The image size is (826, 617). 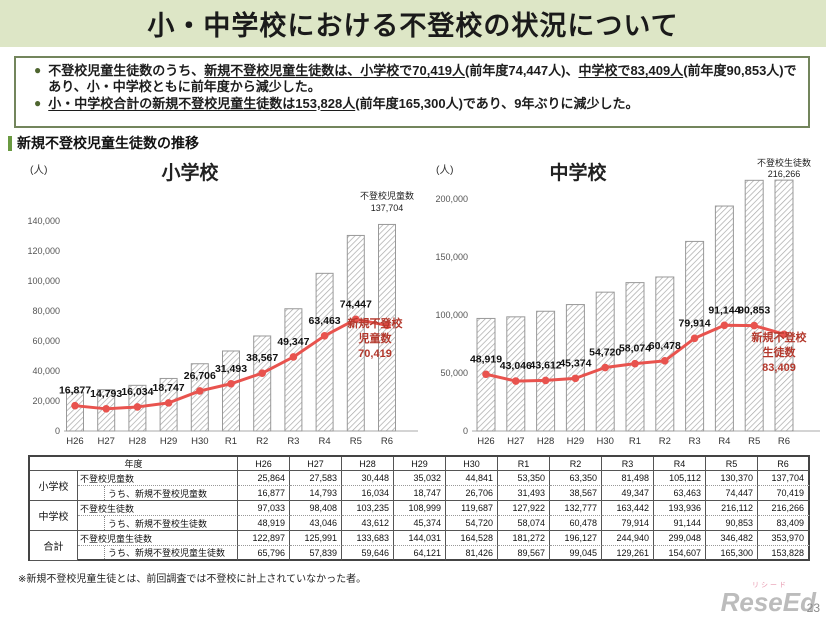 I want to click on x-tick-label: R1, so click(x=231, y=441).